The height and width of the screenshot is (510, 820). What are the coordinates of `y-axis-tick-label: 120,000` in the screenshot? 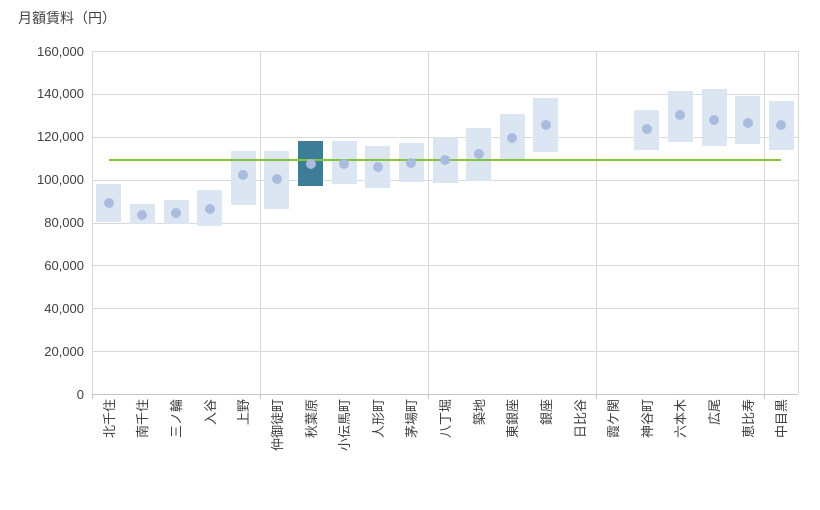 It's located at (60, 137).